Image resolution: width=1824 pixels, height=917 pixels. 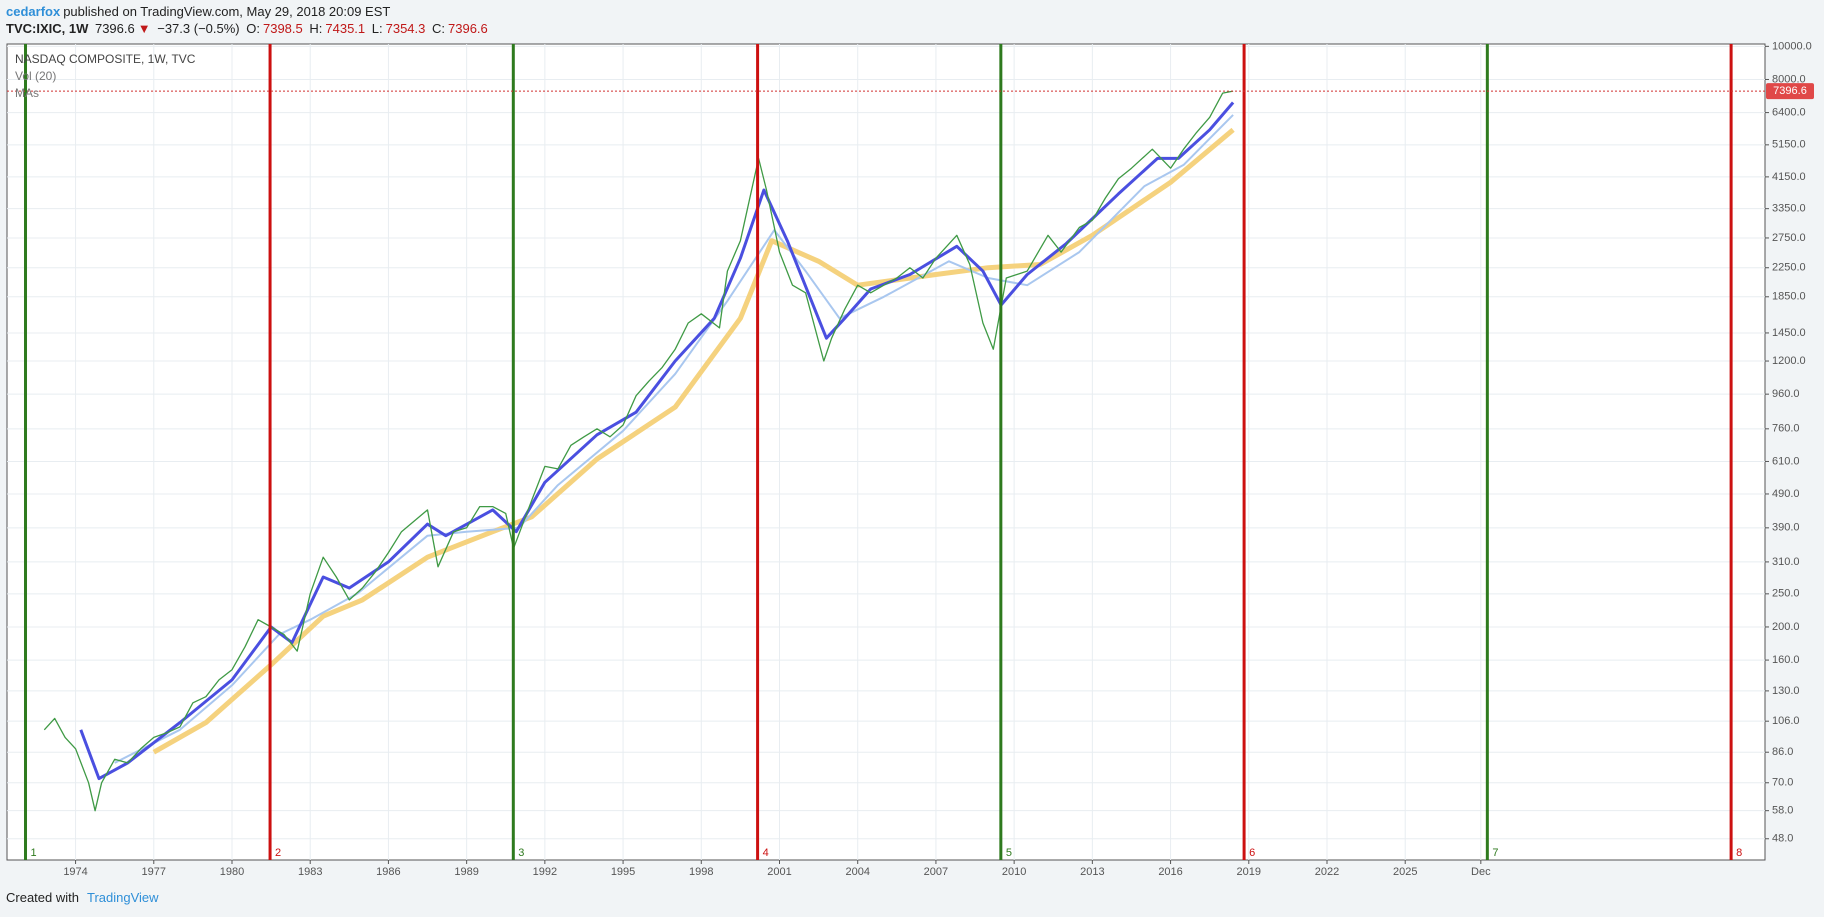 I want to click on ohlc-value: 7435.1, so click(x=345, y=28).